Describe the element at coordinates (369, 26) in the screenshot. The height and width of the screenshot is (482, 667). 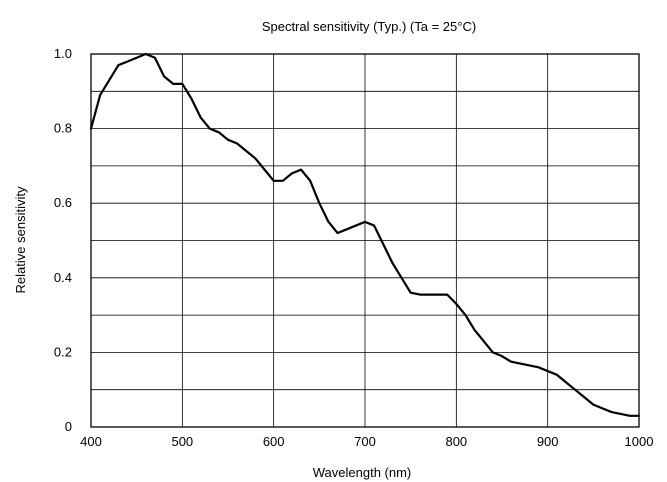
I see `chart-title: Spectral sensitivity (Typ.) (Ta = 25°C)` at that location.